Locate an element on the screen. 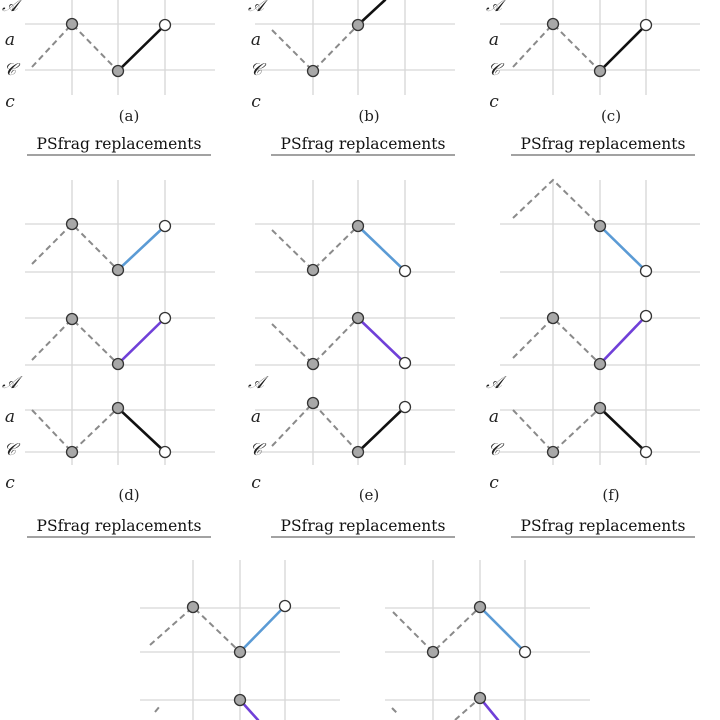 This screenshot has height=720, width=720. panel-h-partial is located at coordinates (487, 640).